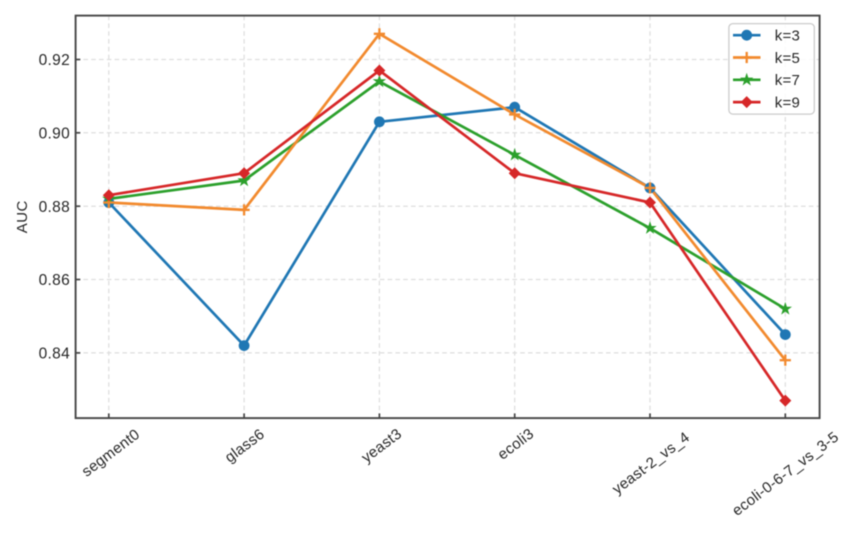  I want to click on svg-text: k=9, so click(787, 103).